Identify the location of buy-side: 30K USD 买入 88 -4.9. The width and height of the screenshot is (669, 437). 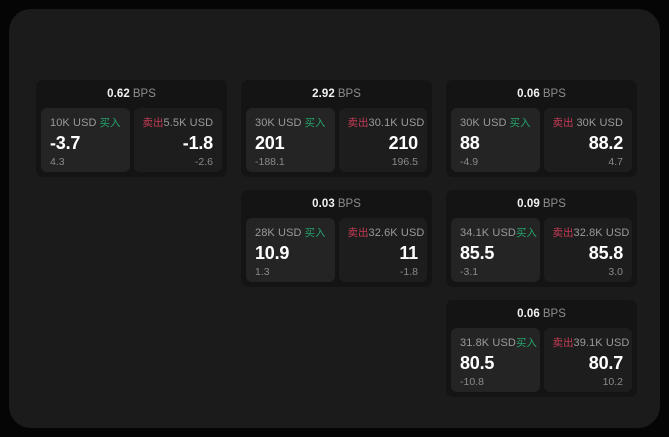
(495, 140).